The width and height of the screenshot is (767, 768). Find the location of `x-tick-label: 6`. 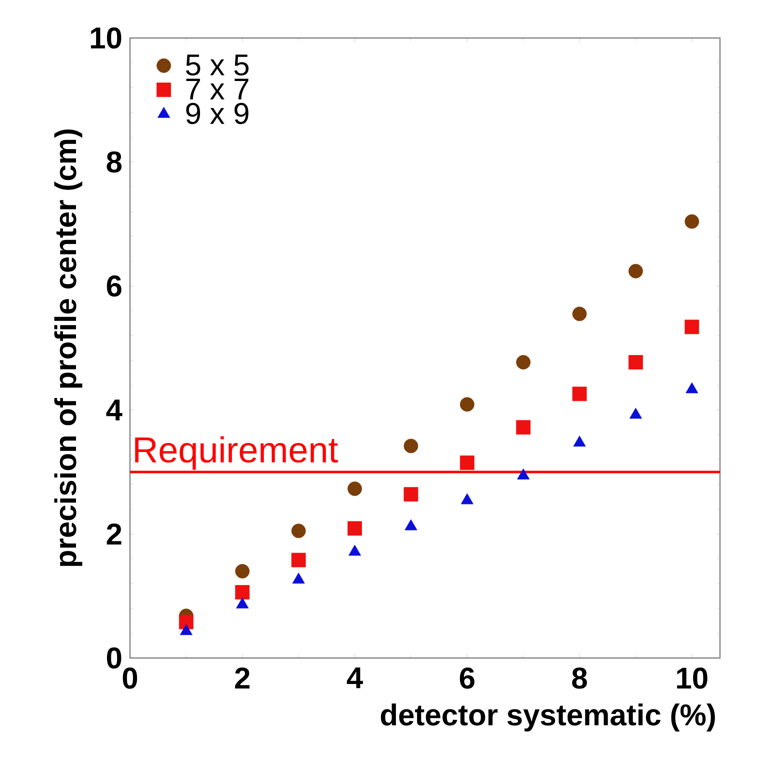

x-tick-label: 6 is located at coordinates (467, 678).